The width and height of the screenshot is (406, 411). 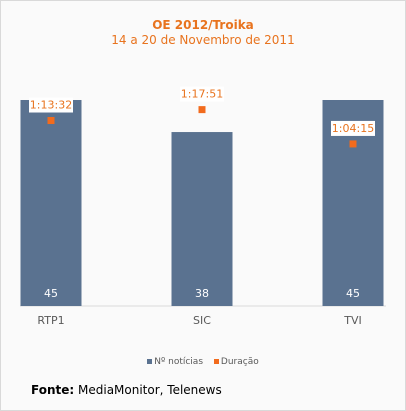 I want to click on marker-duration-sic, so click(x=202, y=110).